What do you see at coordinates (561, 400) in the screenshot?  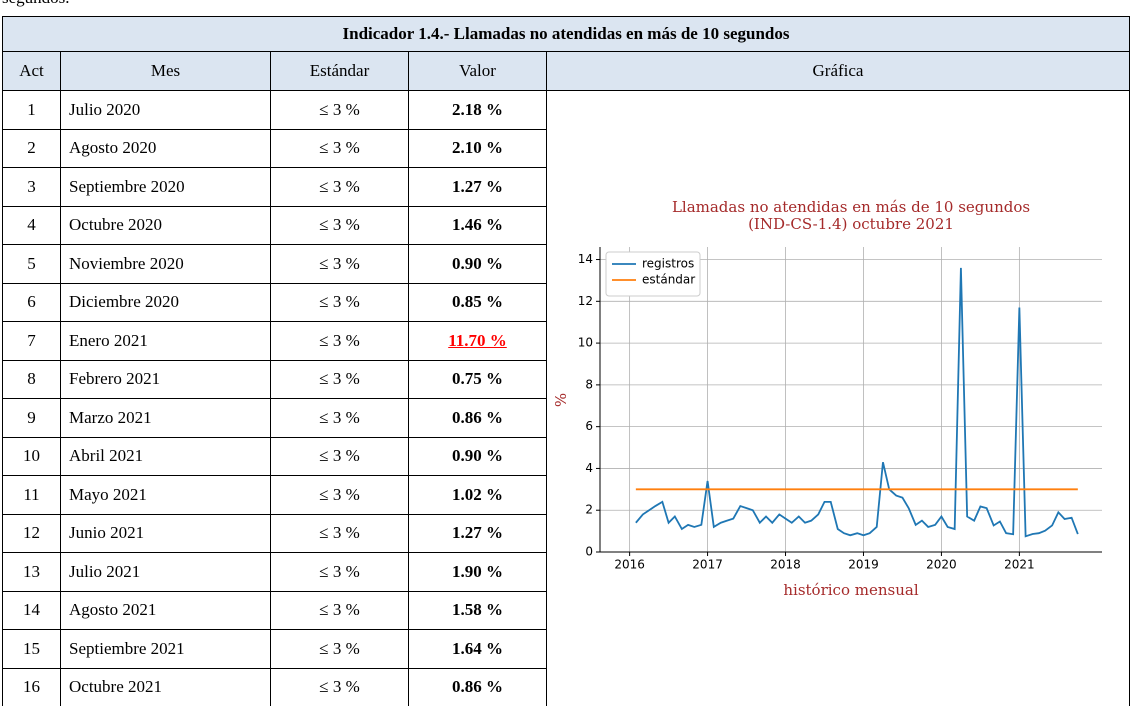 I see `y-axis-label: %` at bounding box center [561, 400].